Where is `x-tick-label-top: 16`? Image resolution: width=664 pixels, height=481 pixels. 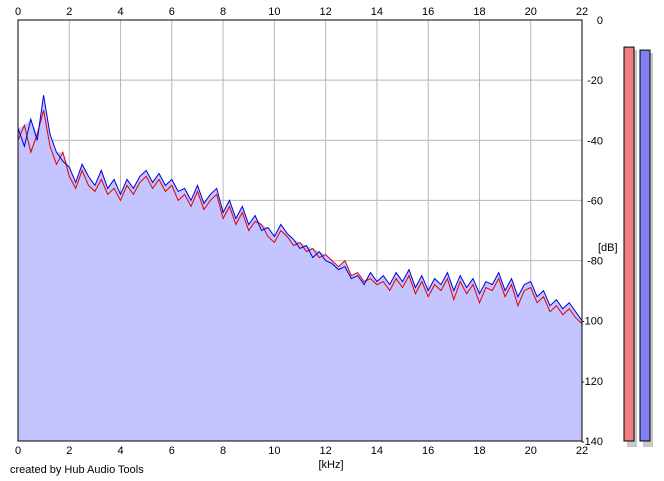
x-tick-label-top: 16 is located at coordinates (428, 12).